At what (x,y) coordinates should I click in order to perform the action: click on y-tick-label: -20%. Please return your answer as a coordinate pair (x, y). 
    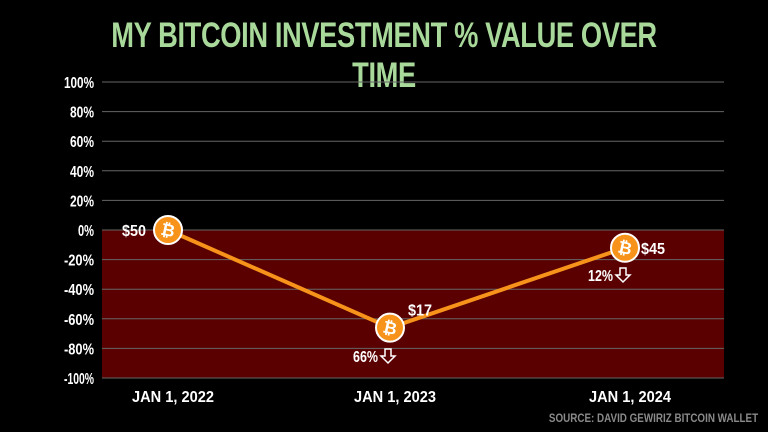
    Looking at the image, I should click on (79, 261).